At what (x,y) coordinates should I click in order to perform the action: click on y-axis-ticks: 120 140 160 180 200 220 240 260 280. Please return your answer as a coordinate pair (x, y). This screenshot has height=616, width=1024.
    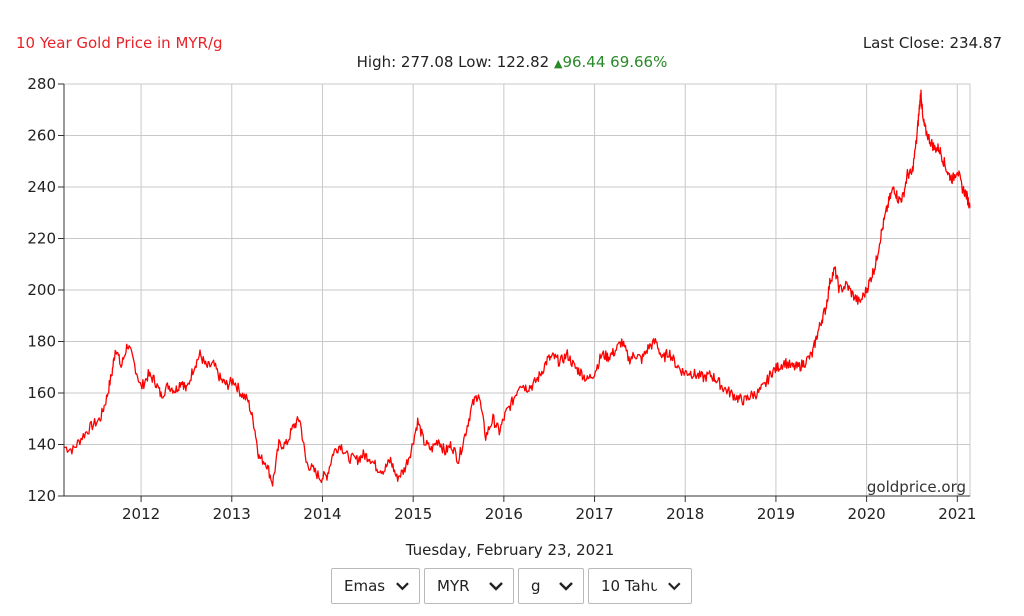
    Looking at the image, I should click on (46, 290).